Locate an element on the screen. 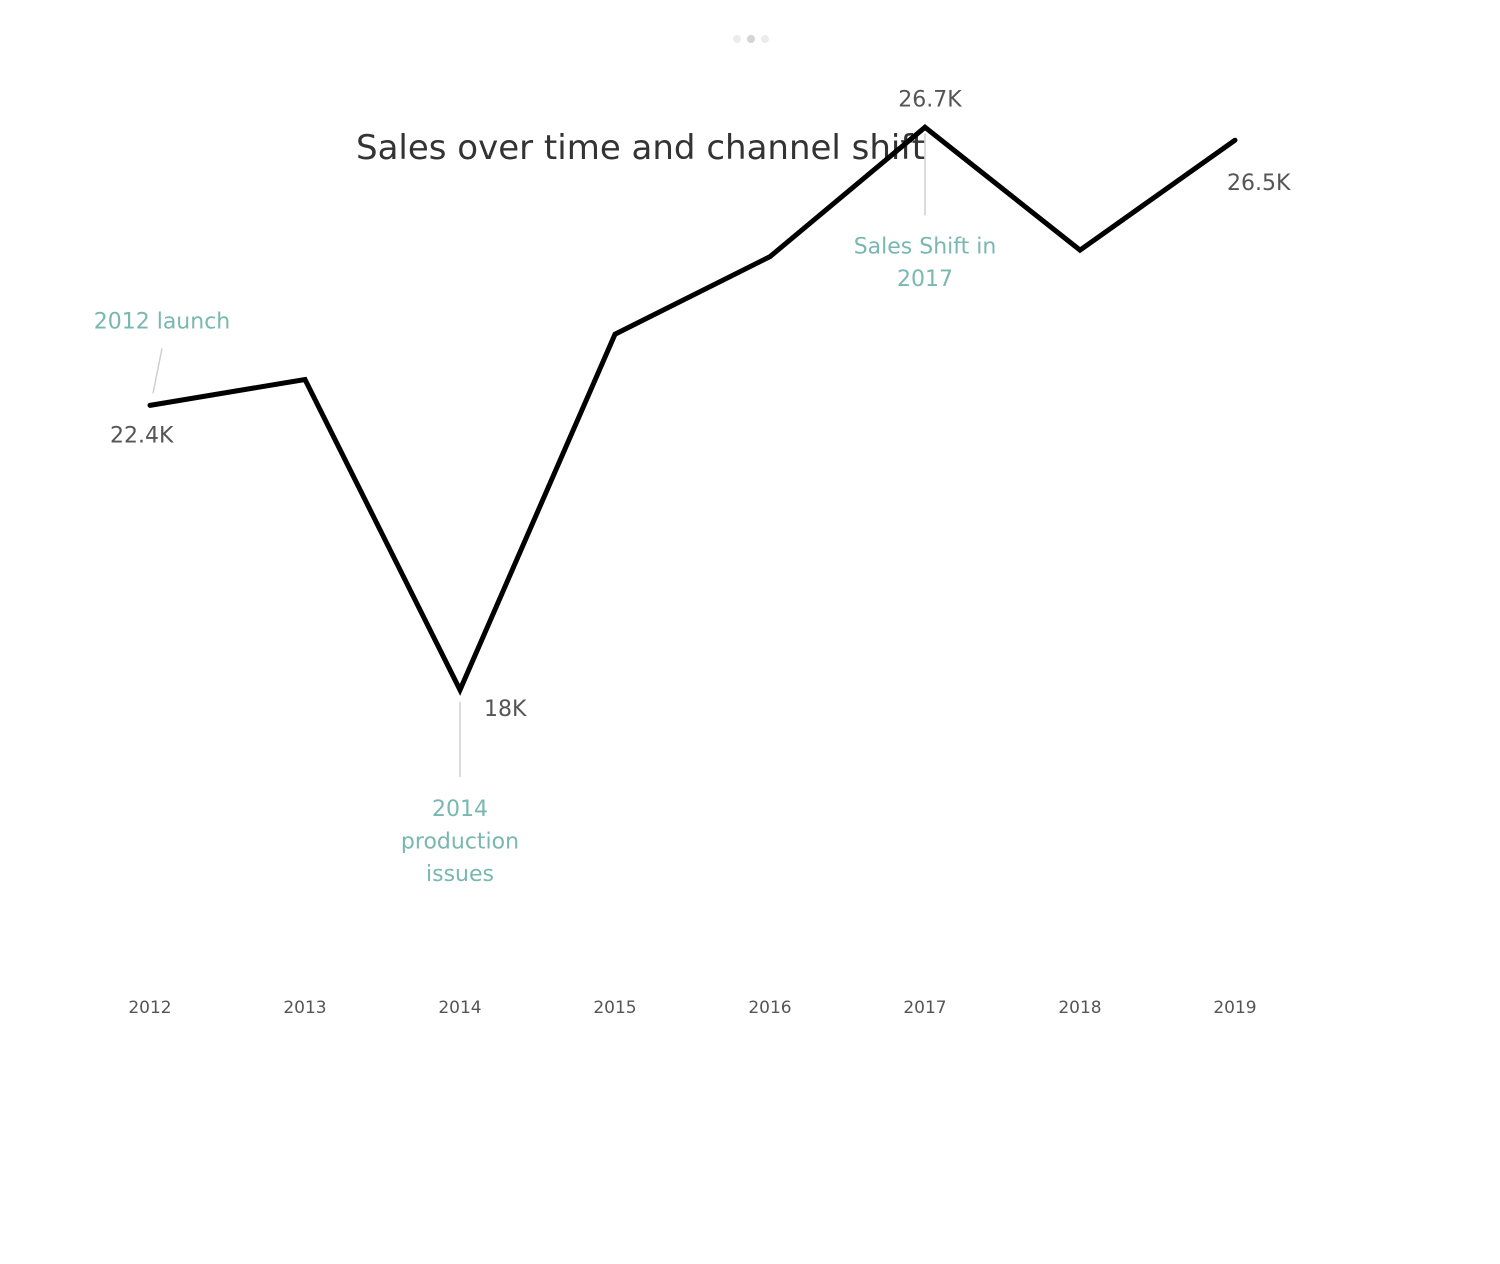 This screenshot has height=1264, width=1500. x-tick-label: 2015 is located at coordinates (614, 1008).